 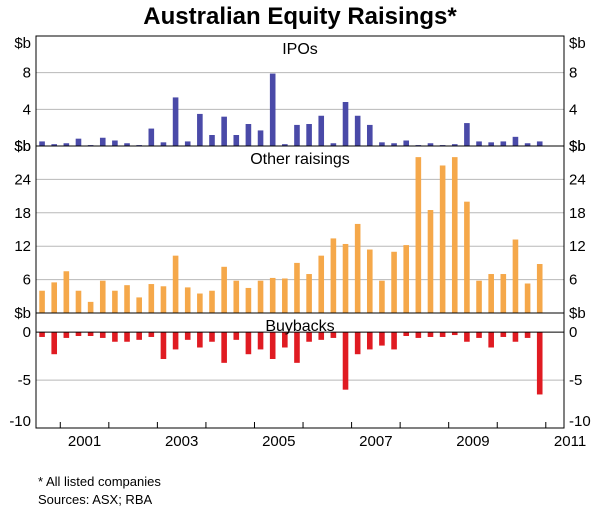 What do you see at coordinates (278, 441) in the screenshot?
I see `x-tick-label: 2005` at bounding box center [278, 441].